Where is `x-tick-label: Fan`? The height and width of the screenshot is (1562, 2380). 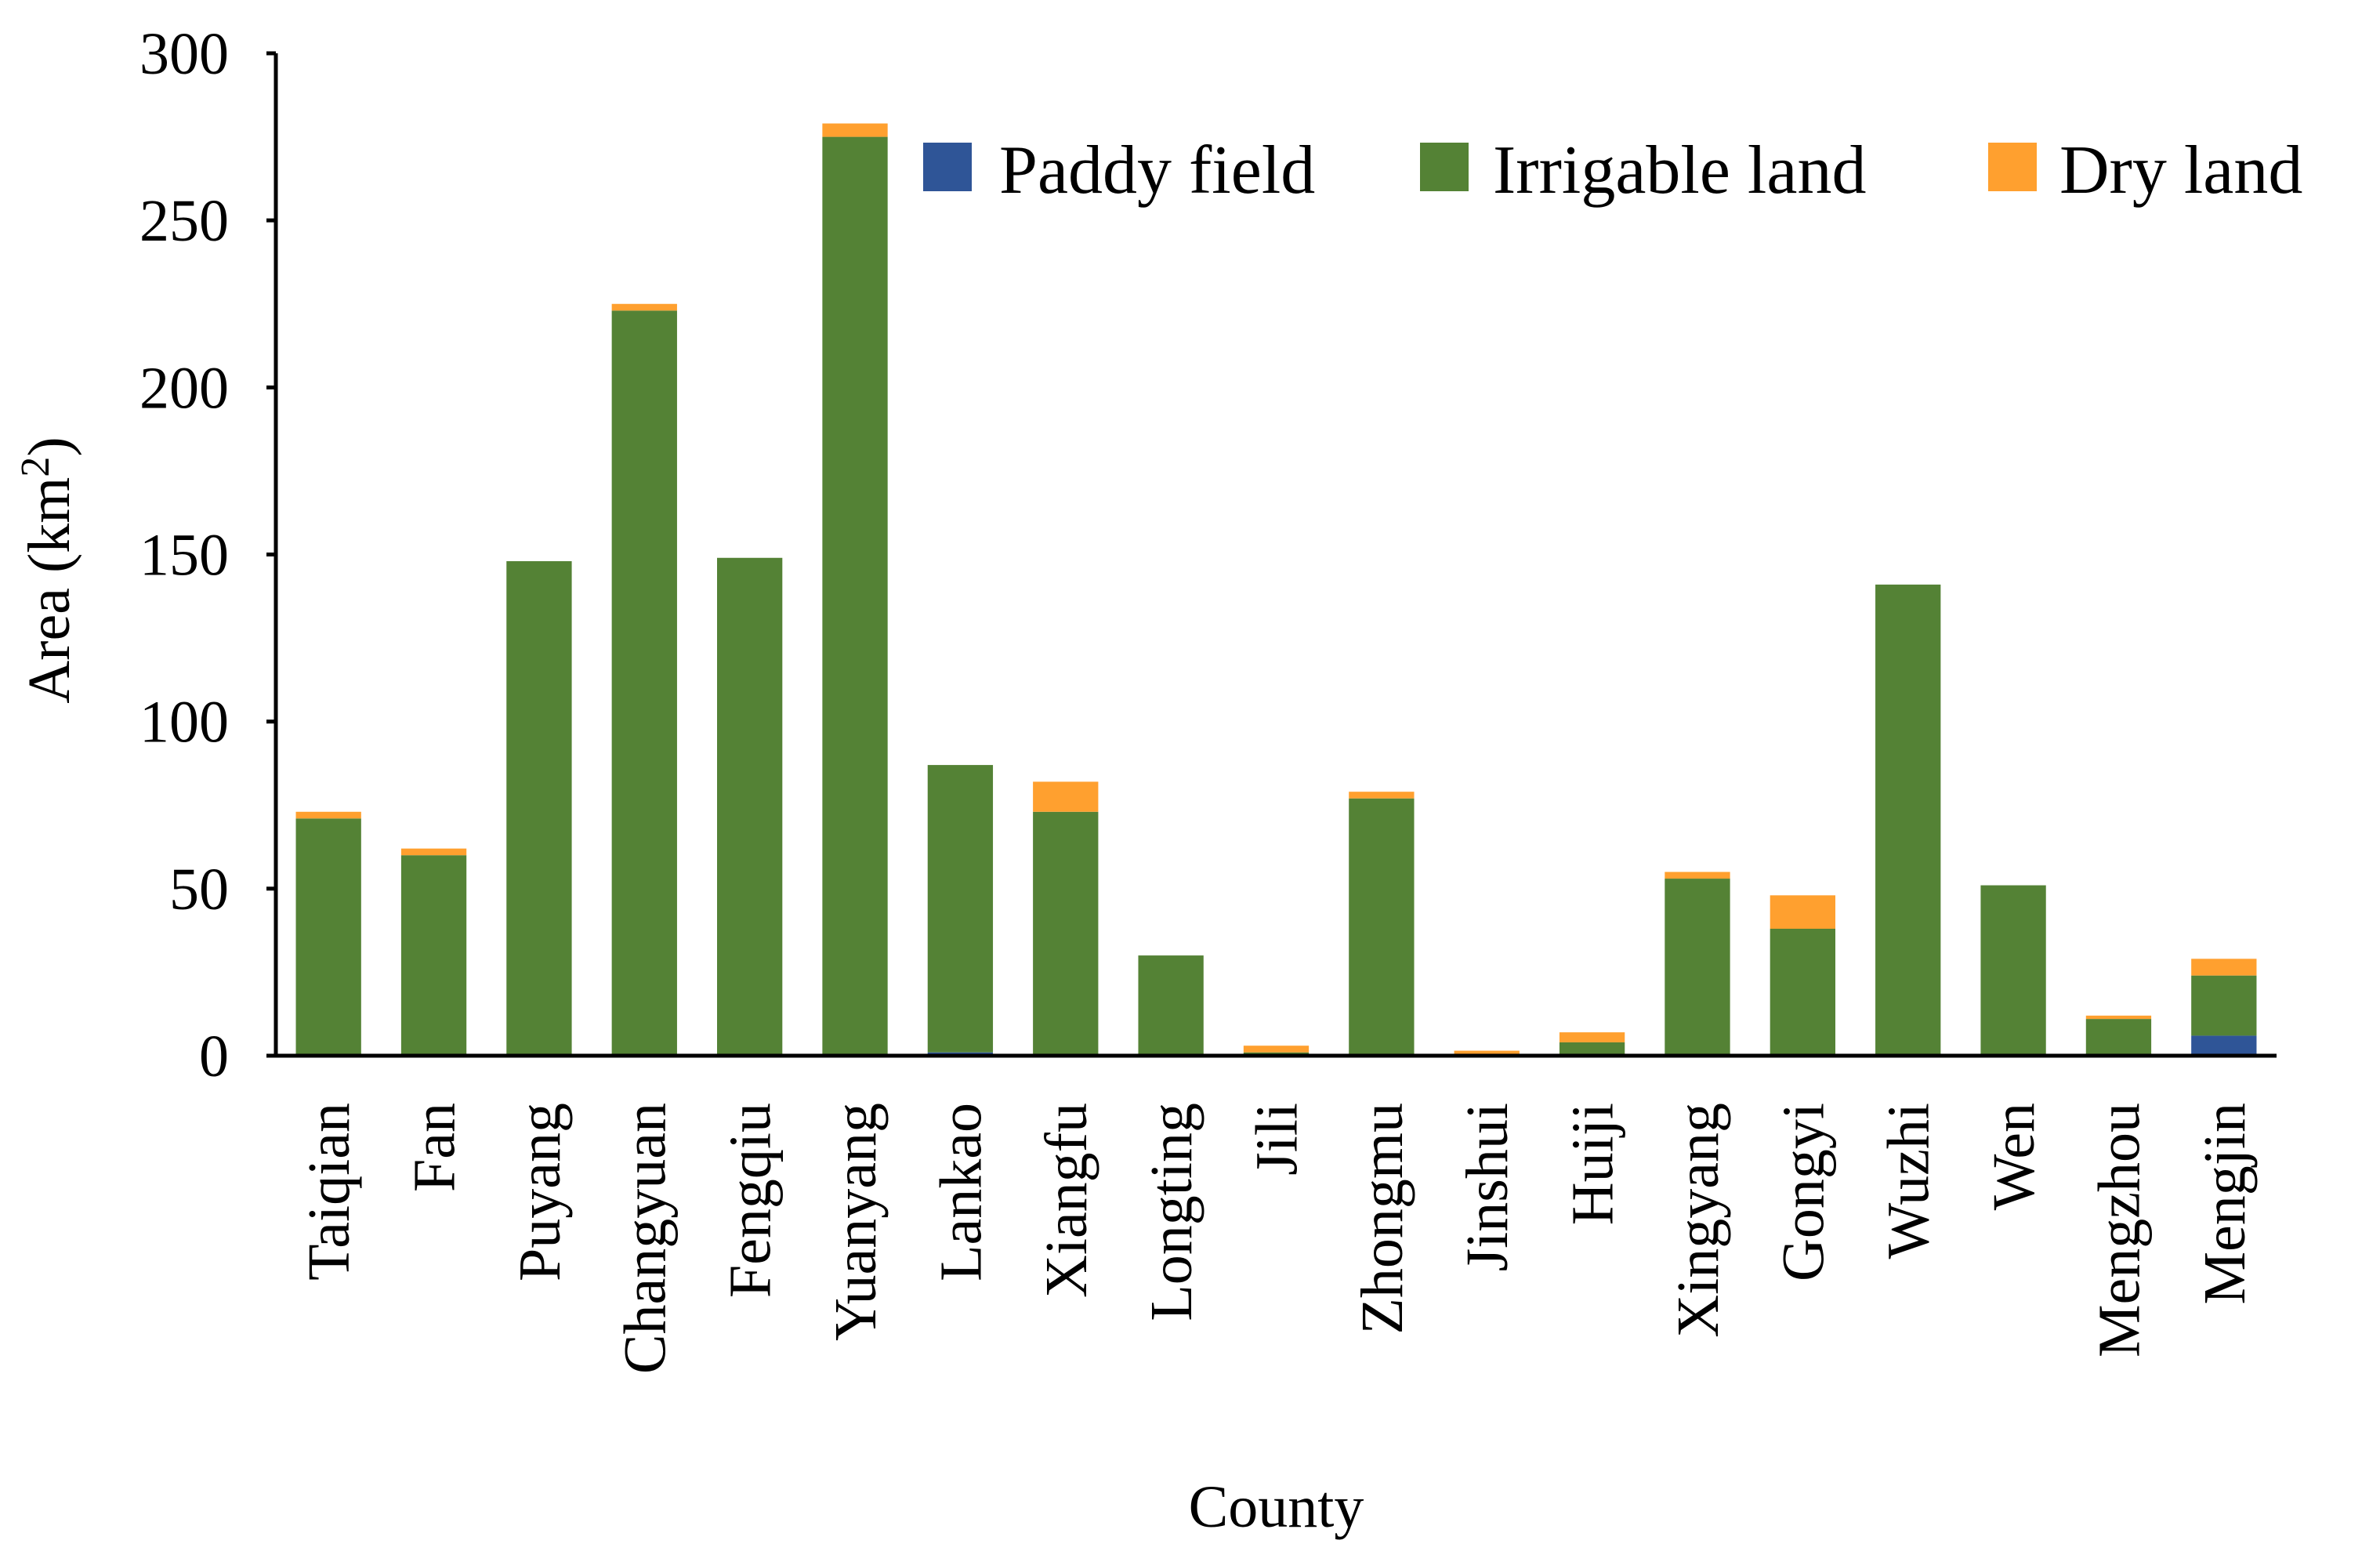 x-tick-label: Fan is located at coordinates (435, 1147).